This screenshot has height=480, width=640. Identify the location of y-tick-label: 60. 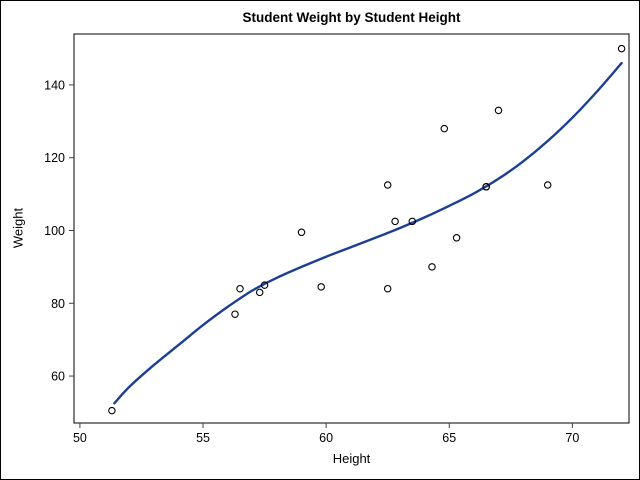
(58, 377).